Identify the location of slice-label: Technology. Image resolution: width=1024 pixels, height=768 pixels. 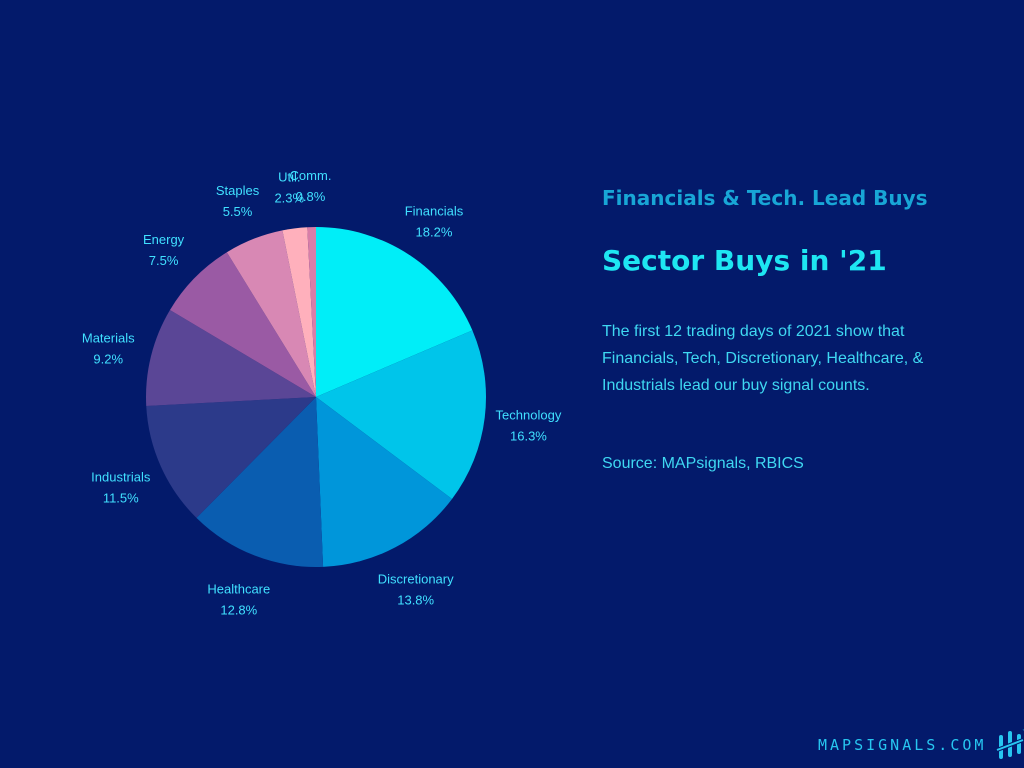
(529, 415).